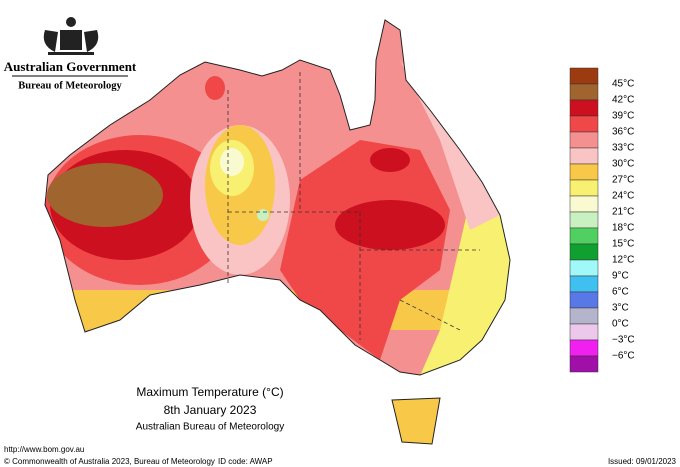 Image resolution: width=680 pixels, height=467 pixels. I want to click on legend-label: −3°C, so click(623, 340).